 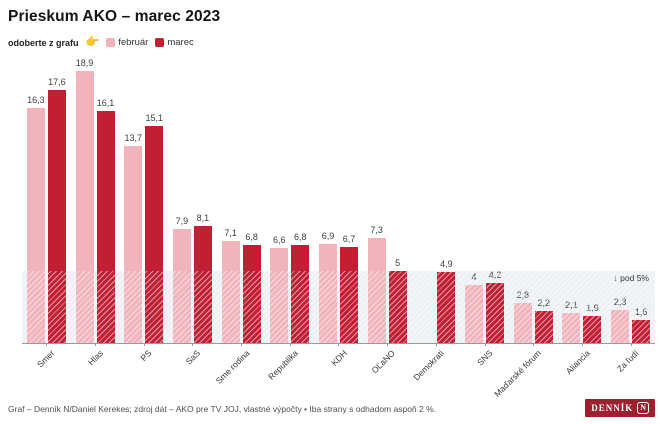 I want to click on bar-pair: 16,3 17,6, so click(x=46, y=199).